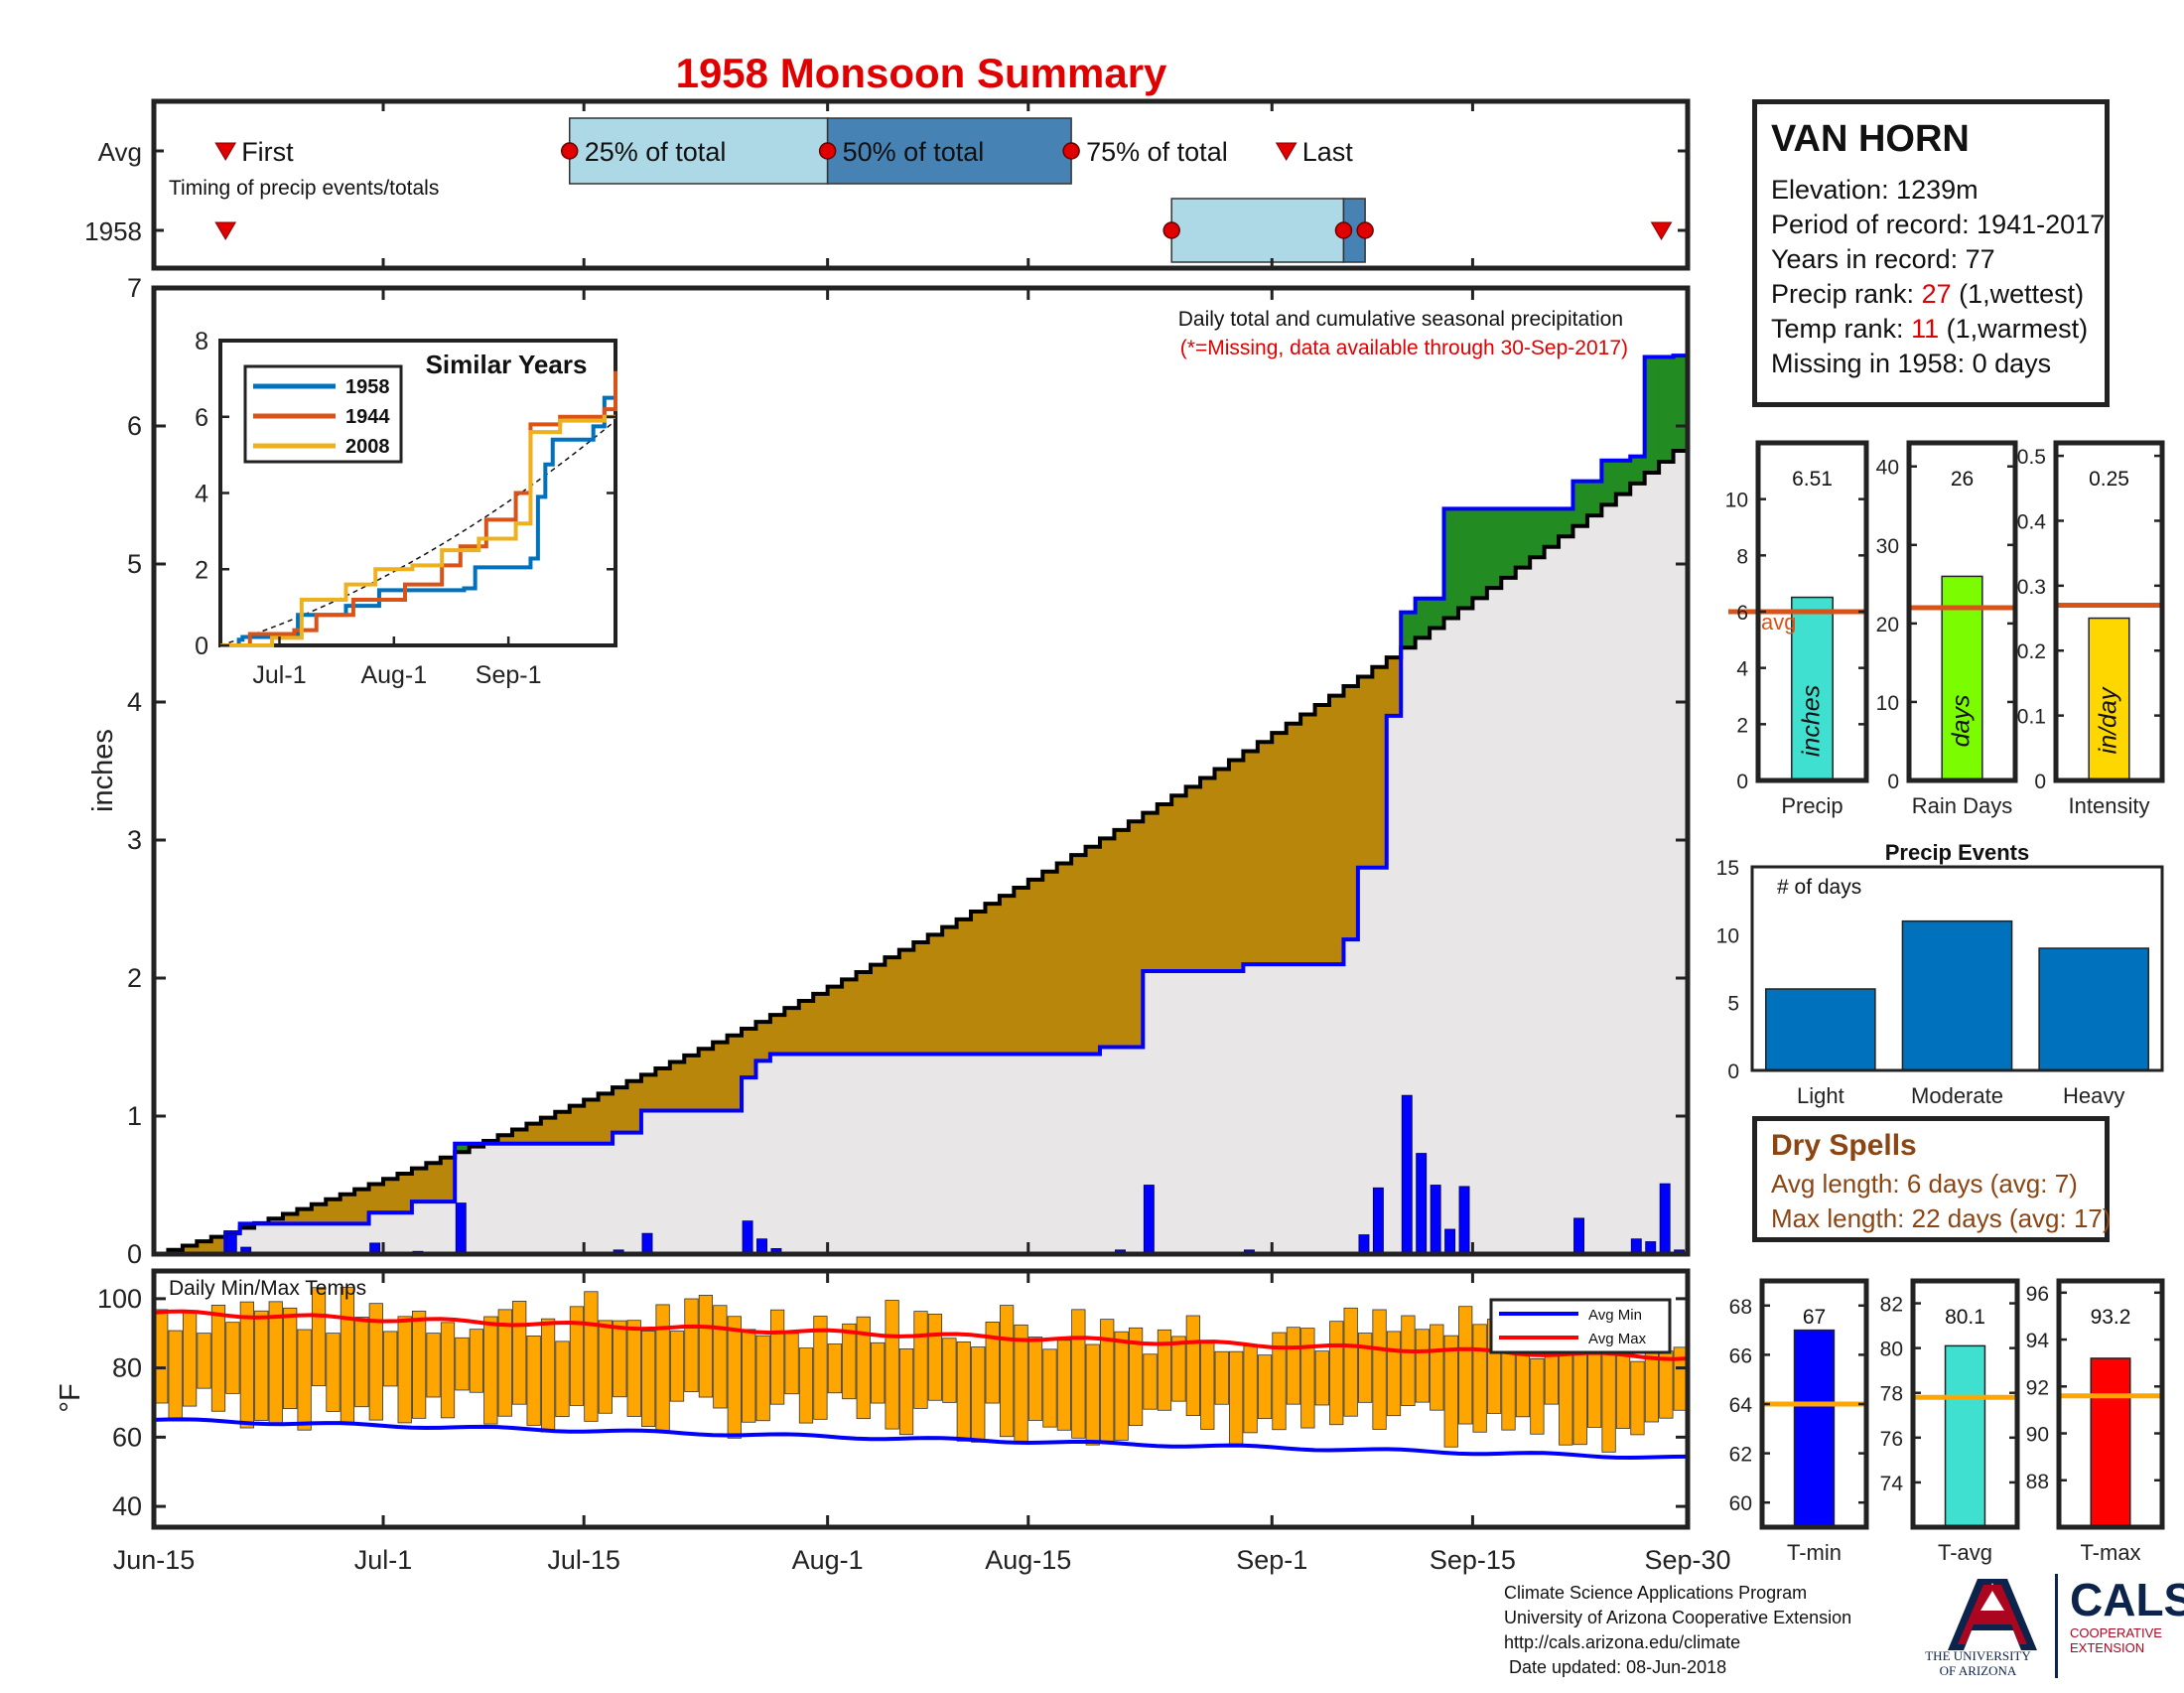  I want to click on credits-line: Climate Science Applications Program, so click(1656, 1593).